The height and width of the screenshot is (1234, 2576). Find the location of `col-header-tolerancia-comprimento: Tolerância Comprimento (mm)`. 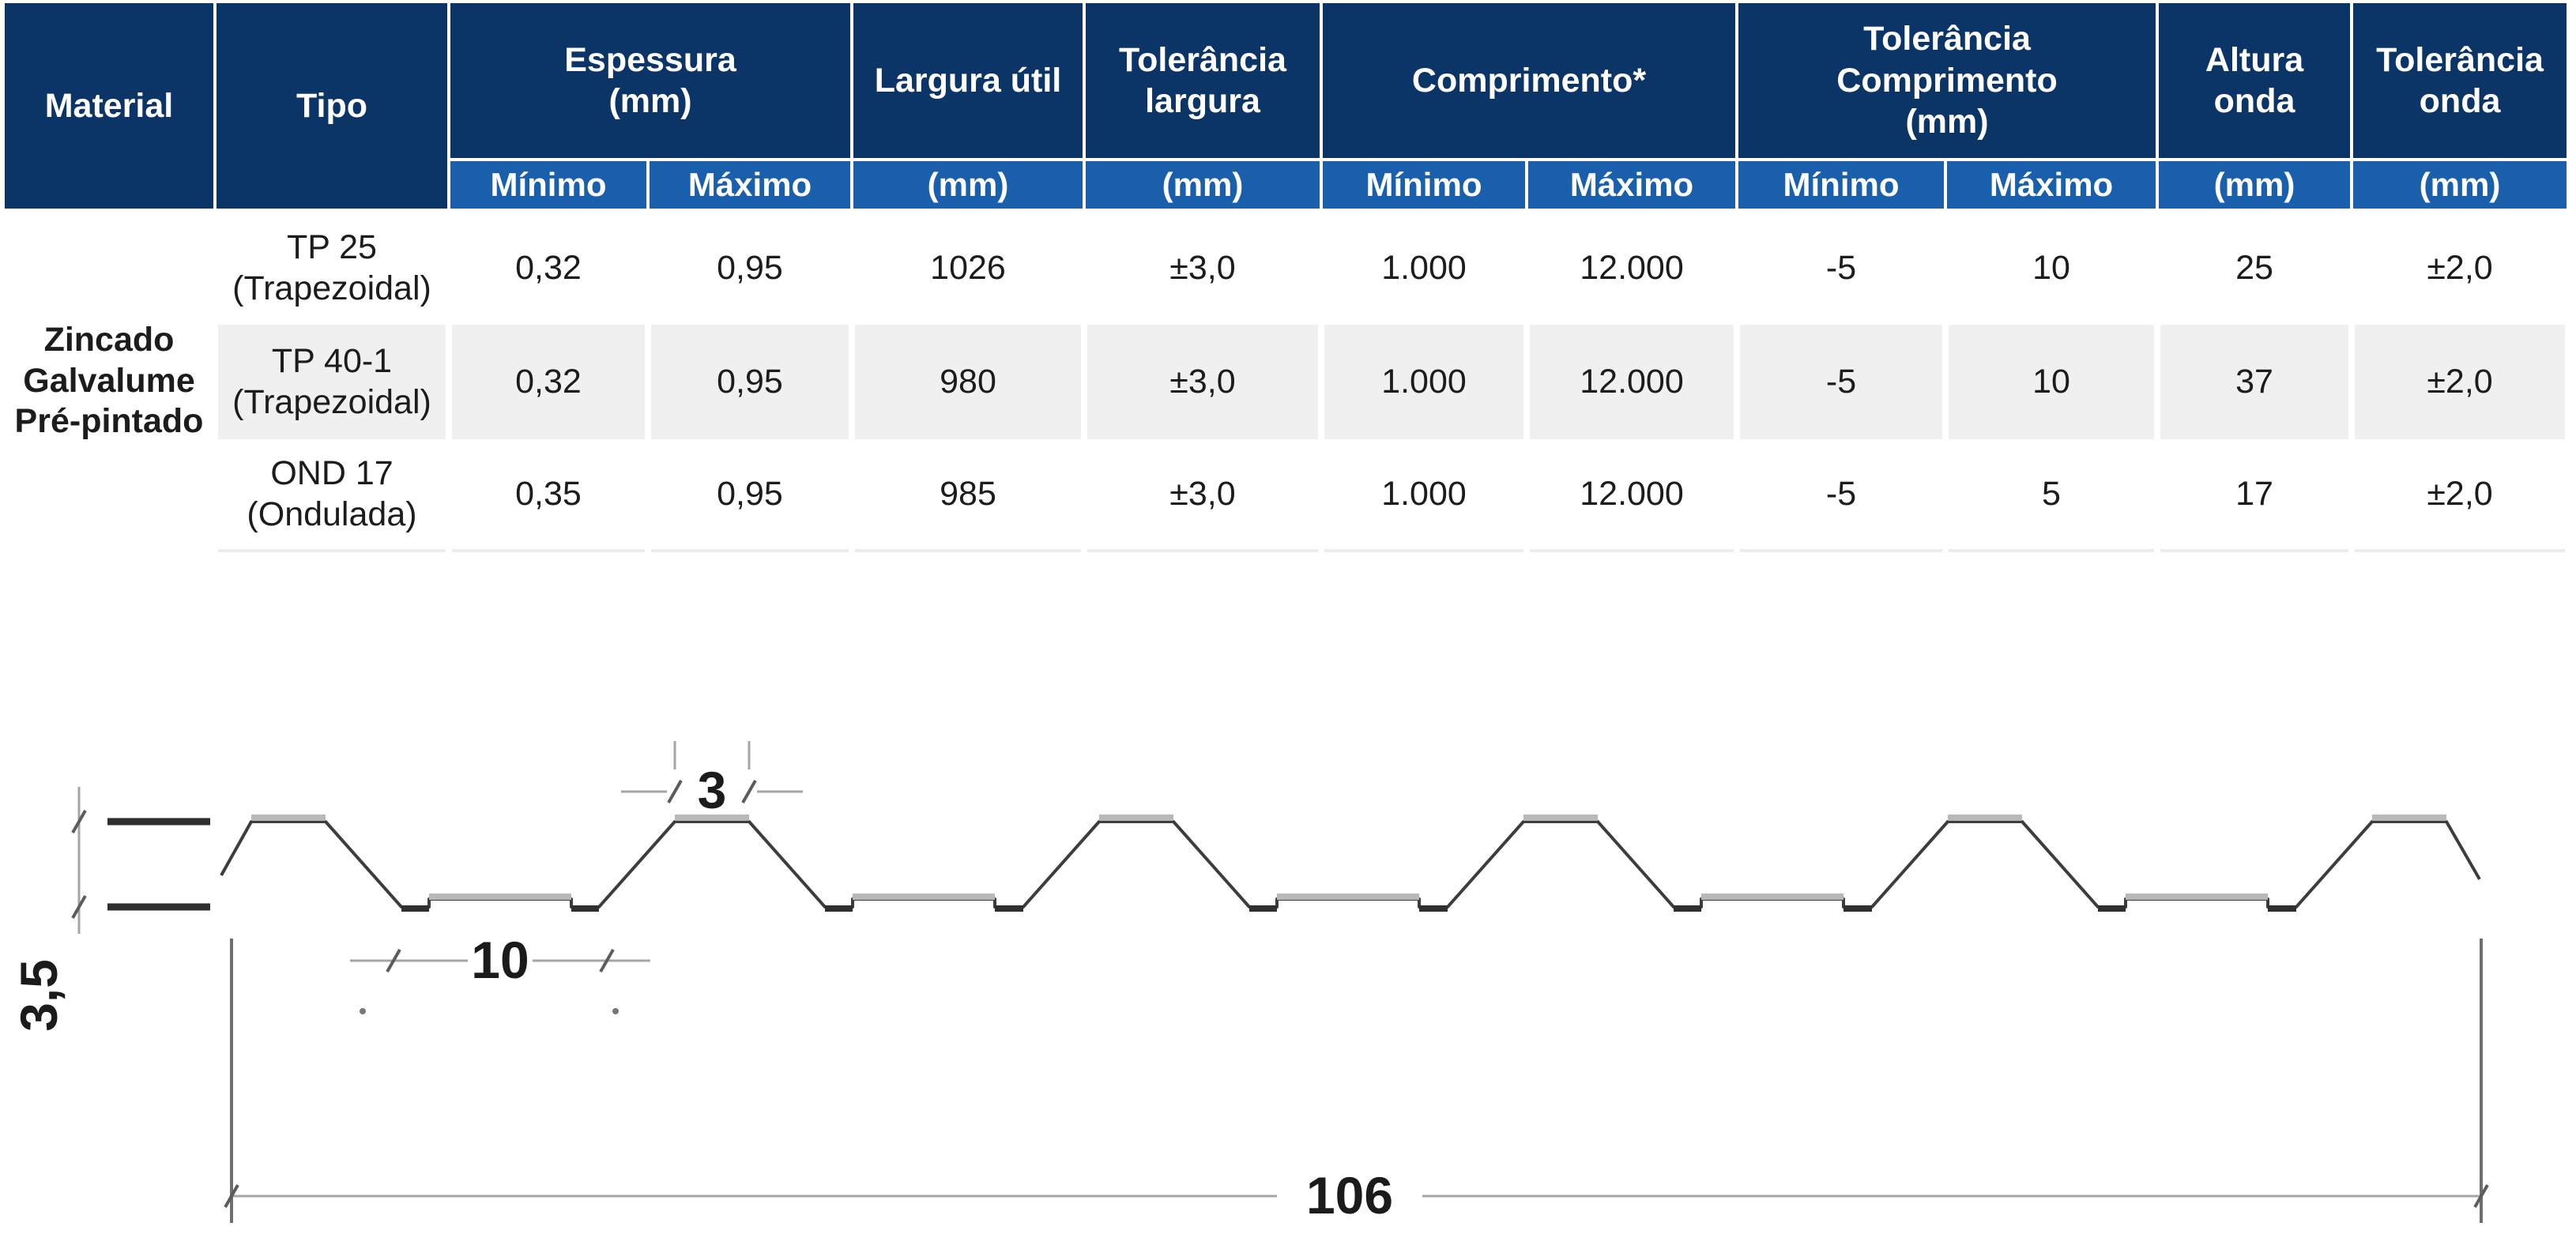

col-header-tolerancia-comprimento: Tolerância Comprimento (mm) is located at coordinates (1948, 80).